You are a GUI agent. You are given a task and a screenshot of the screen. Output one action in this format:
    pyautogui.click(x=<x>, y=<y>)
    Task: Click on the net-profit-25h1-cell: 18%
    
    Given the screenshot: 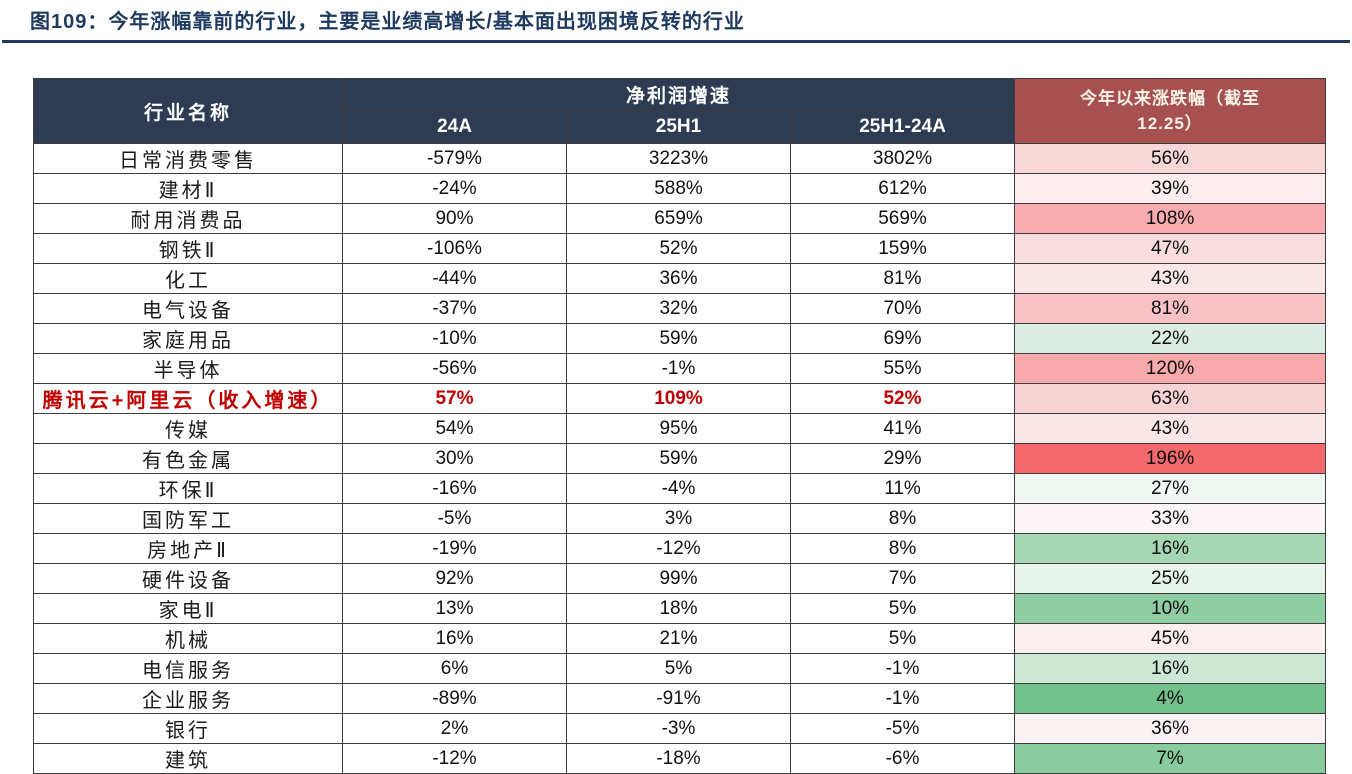 What is the action you would take?
    pyautogui.click(x=678, y=608)
    